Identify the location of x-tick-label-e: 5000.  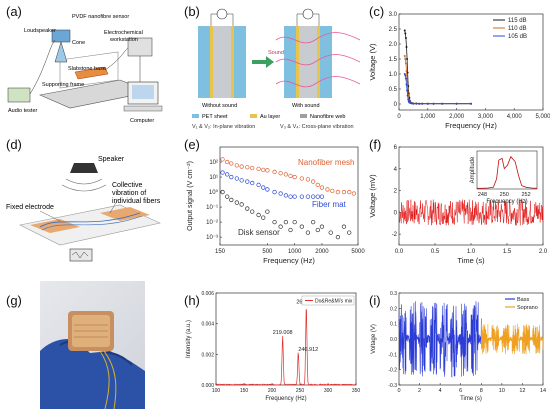
(358, 252).